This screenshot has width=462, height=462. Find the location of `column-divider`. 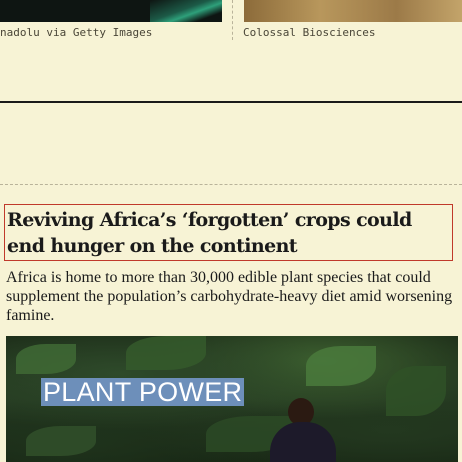

column-divider is located at coordinates (232, 20).